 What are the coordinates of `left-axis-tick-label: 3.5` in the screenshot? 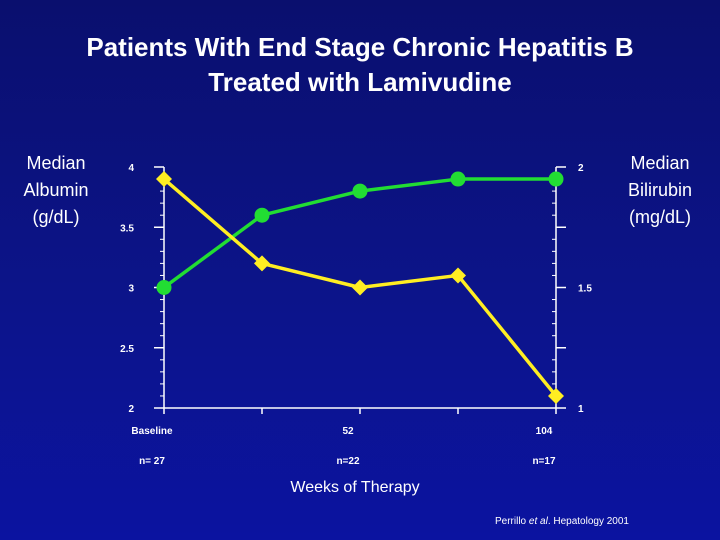 It's located at (127, 228).